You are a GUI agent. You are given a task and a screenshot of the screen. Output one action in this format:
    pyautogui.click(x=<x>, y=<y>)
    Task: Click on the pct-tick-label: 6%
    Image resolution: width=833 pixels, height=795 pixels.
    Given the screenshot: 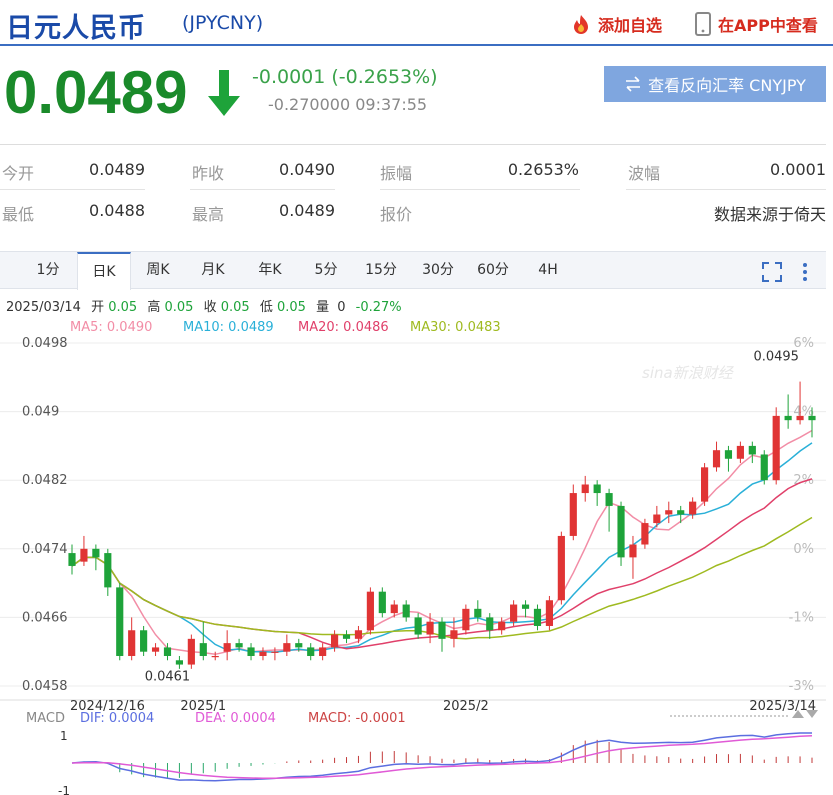 What is the action you would take?
    pyautogui.click(x=803, y=343)
    